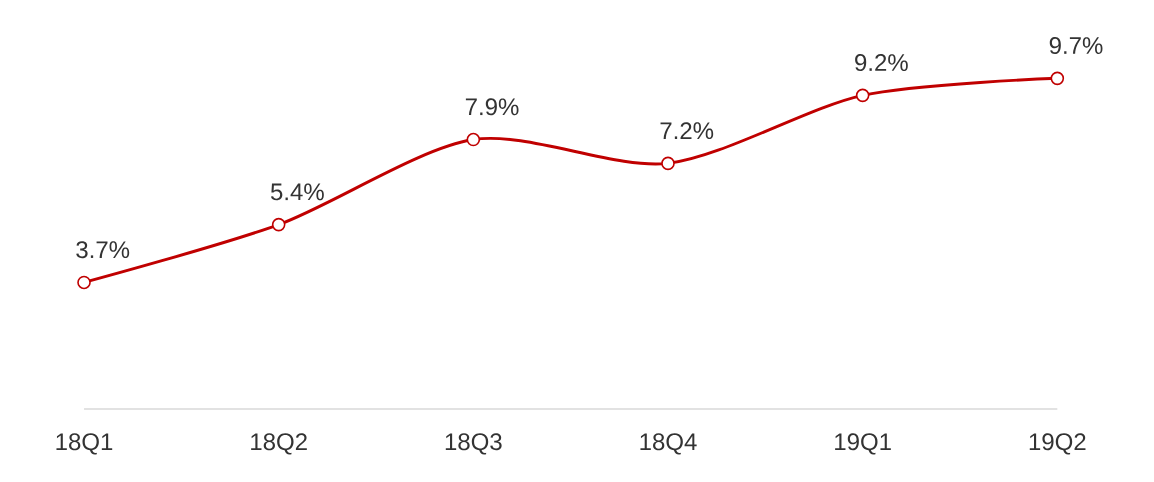  I want to click on x-tick-label: 19Q1, so click(863, 444).